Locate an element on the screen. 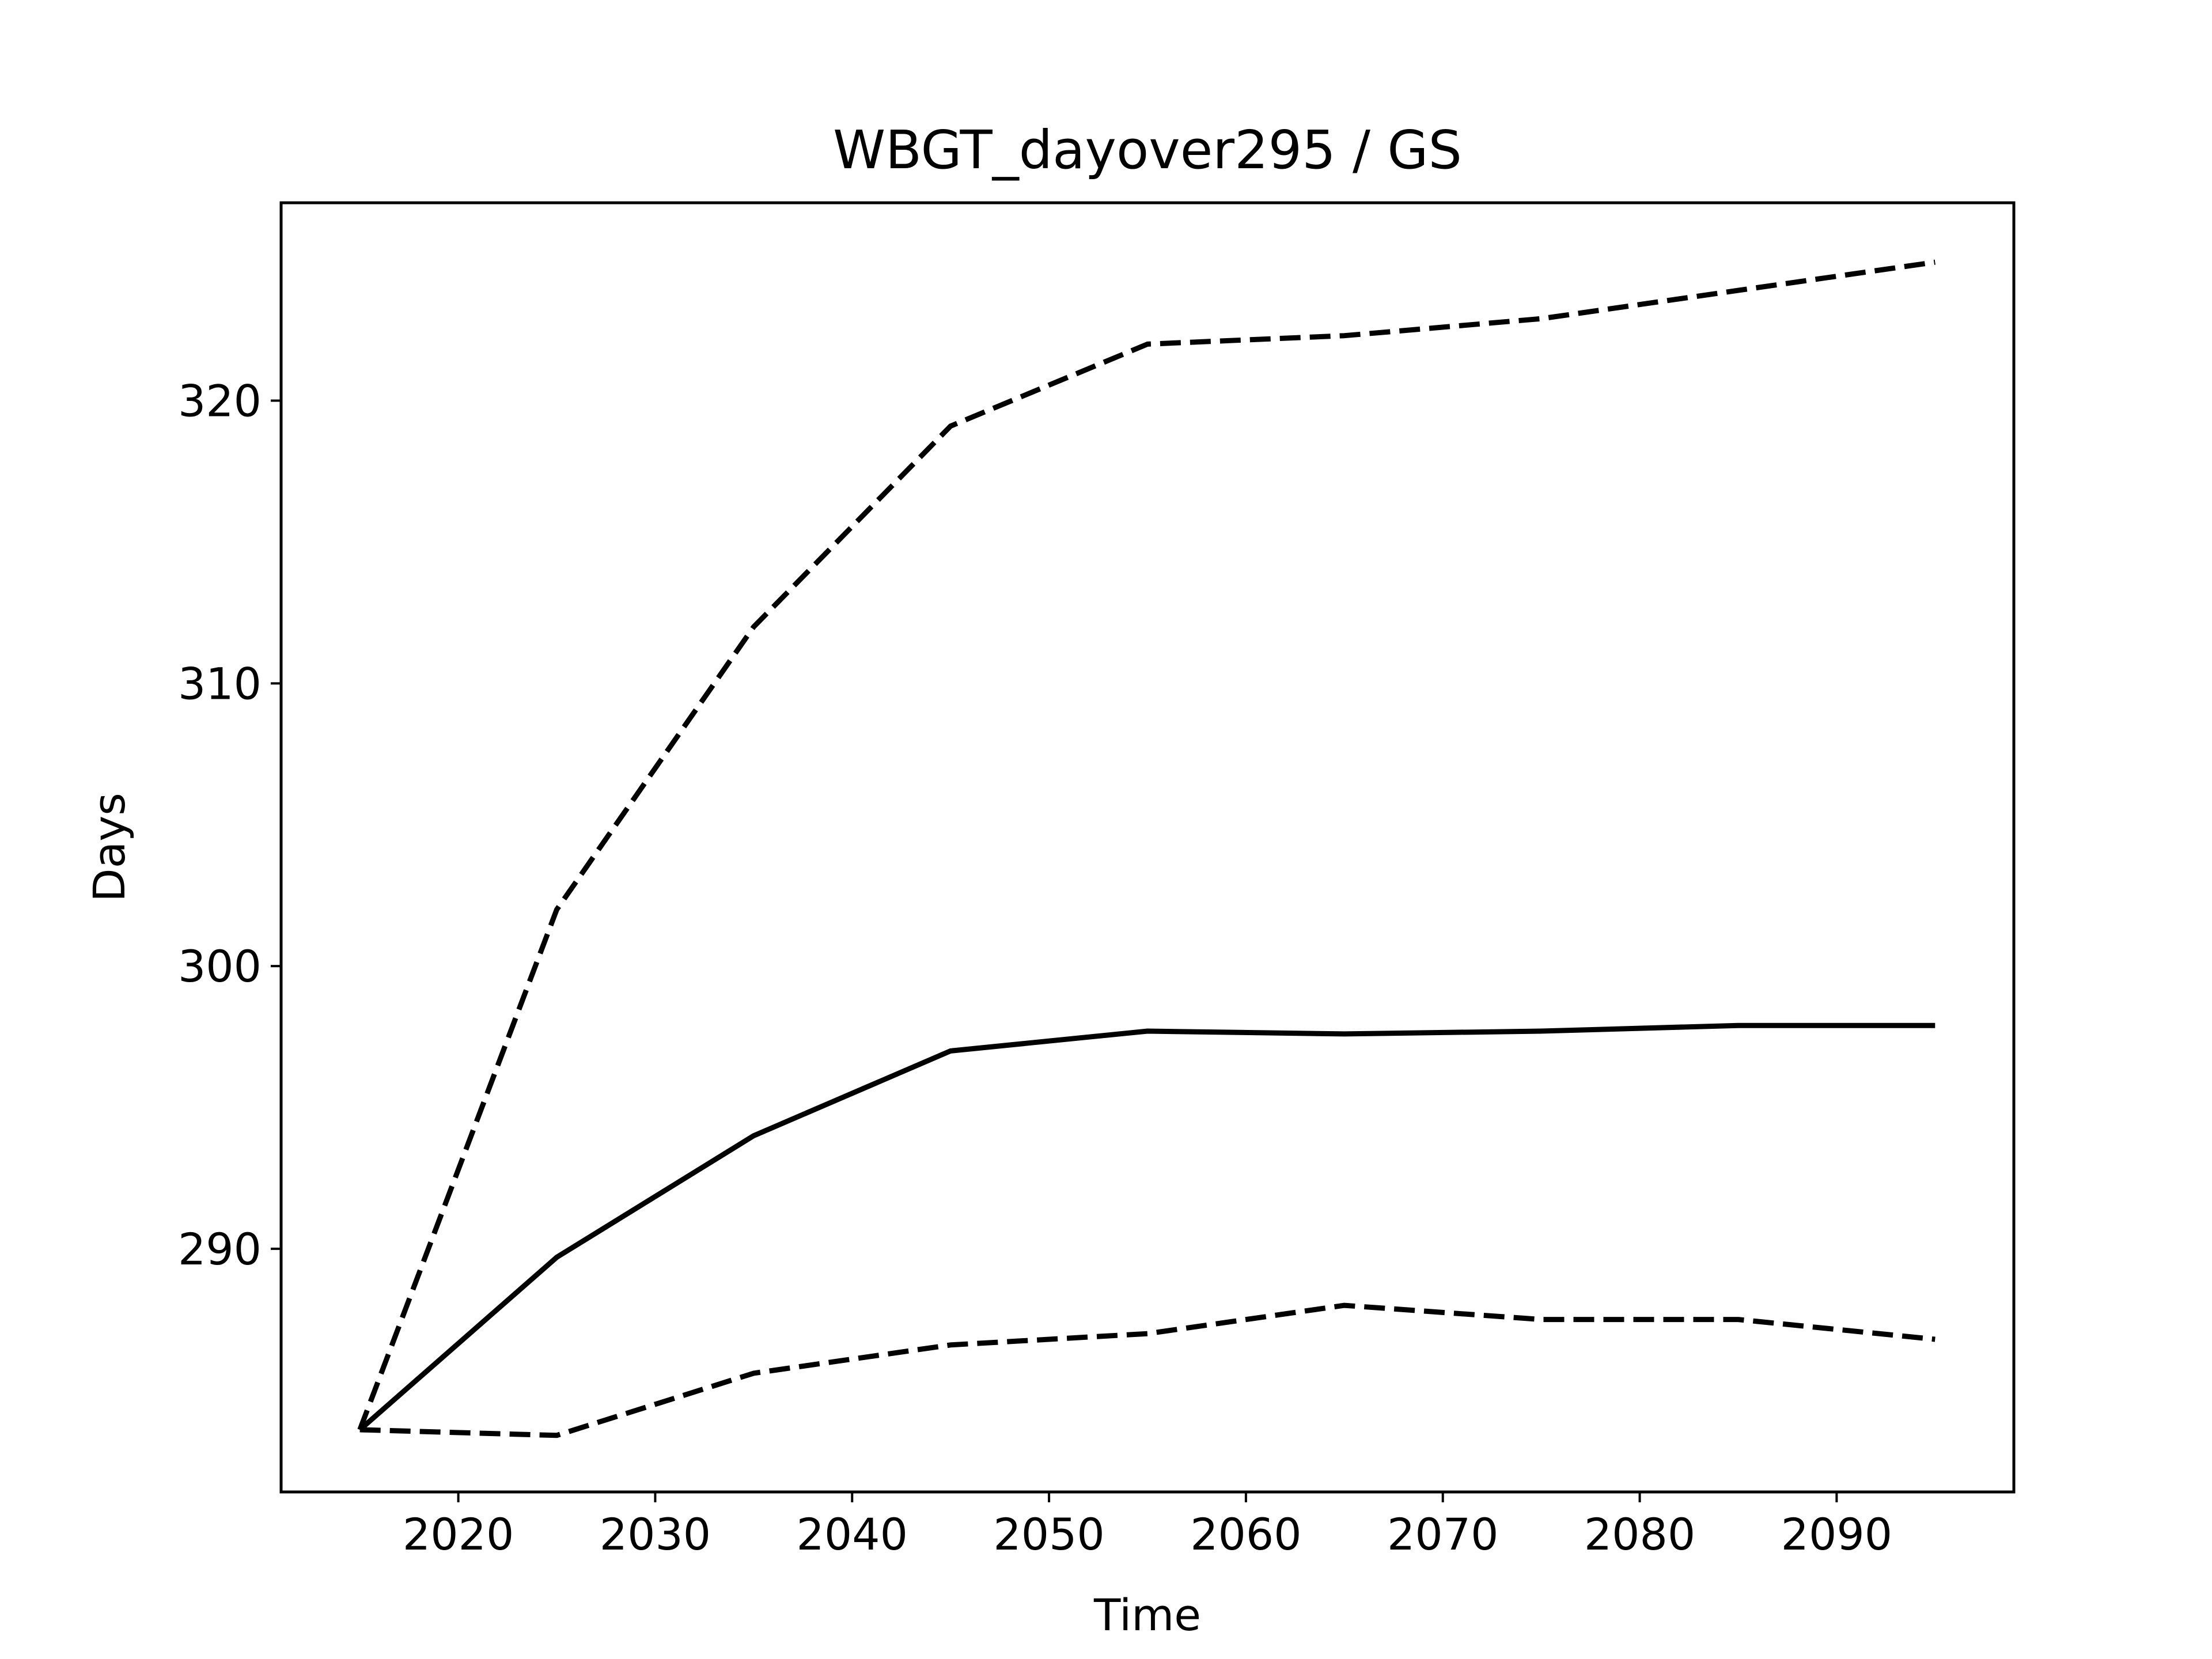 The height and width of the screenshot is (1659, 2212). y-tick-label: 290 is located at coordinates (220, 1249).